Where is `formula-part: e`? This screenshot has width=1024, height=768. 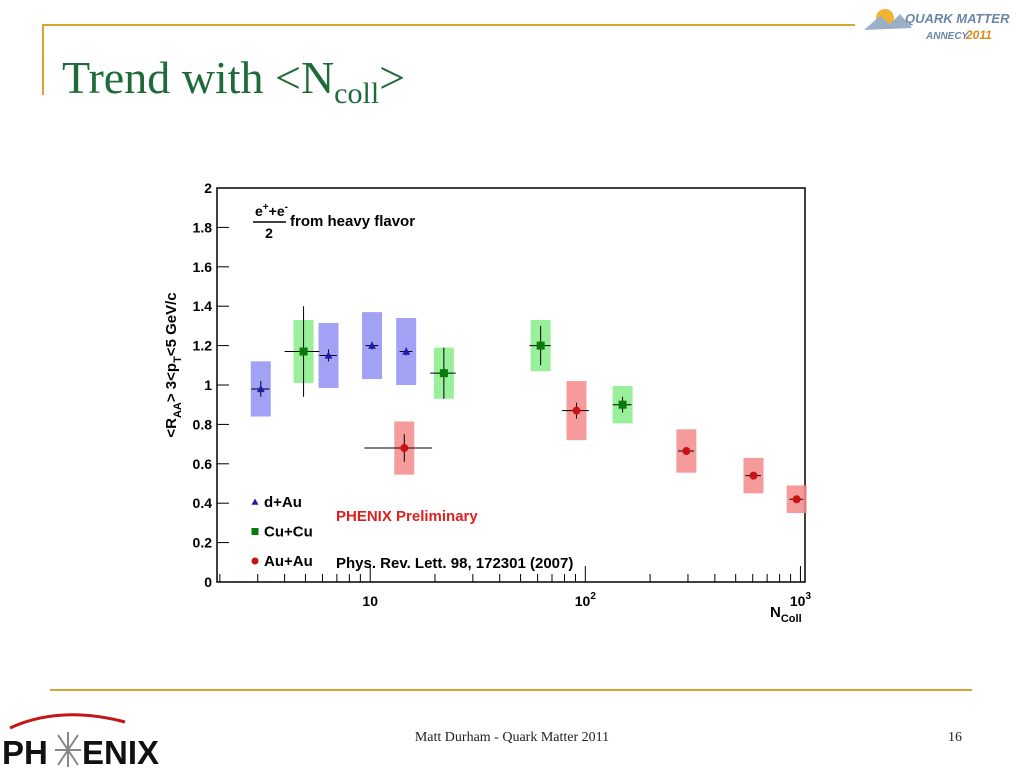 formula-part: e is located at coordinates (259, 211).